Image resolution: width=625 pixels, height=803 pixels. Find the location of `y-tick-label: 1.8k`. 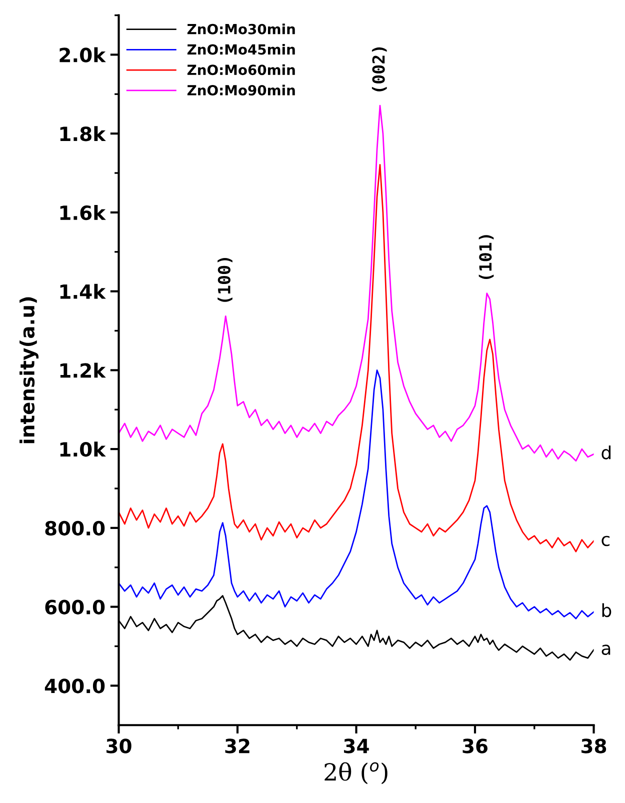

y-tick-label: 1.8k is located at coordinates (83, 134).